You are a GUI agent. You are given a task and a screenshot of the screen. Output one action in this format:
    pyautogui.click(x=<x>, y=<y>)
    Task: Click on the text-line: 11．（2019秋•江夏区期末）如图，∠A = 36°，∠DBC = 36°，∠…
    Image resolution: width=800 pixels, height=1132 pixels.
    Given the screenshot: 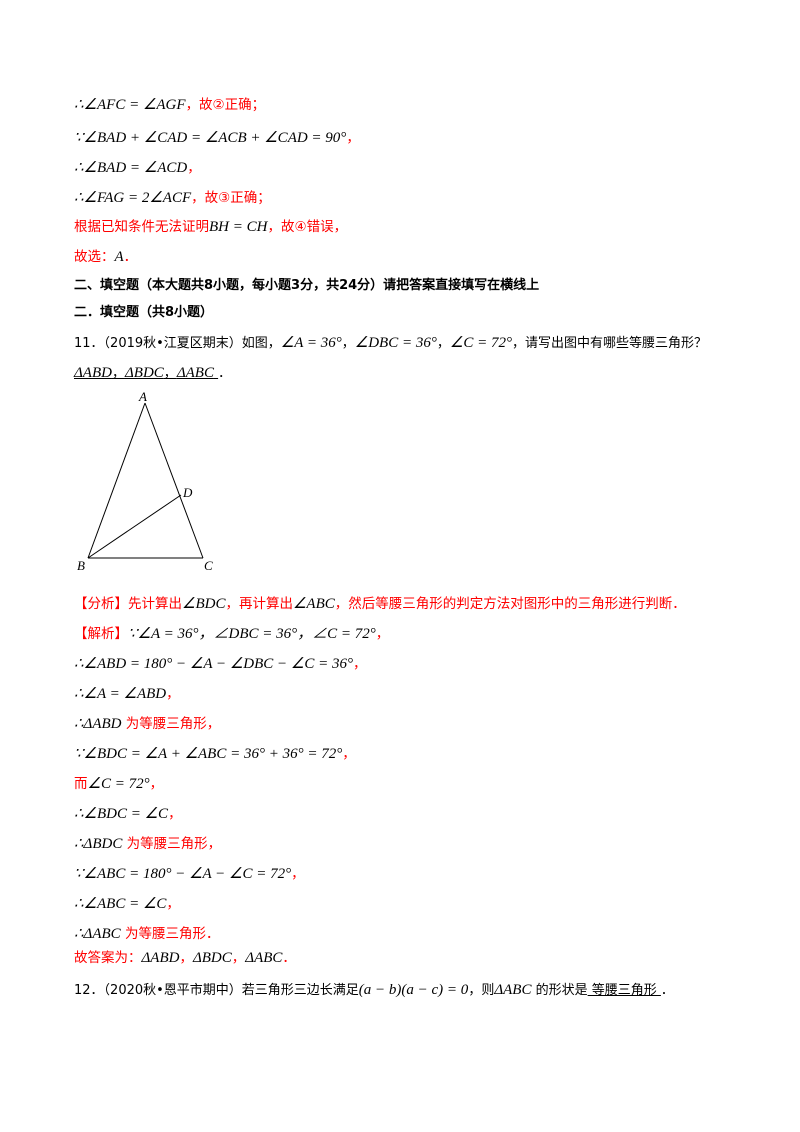 What is the action you would take?
    pyautogui.click(x=390, y=343)
    